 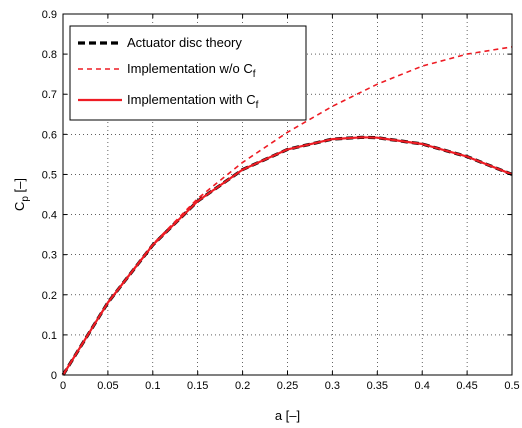 I want to click on y-tick-label: 0.2, so click(x=49, y=296).